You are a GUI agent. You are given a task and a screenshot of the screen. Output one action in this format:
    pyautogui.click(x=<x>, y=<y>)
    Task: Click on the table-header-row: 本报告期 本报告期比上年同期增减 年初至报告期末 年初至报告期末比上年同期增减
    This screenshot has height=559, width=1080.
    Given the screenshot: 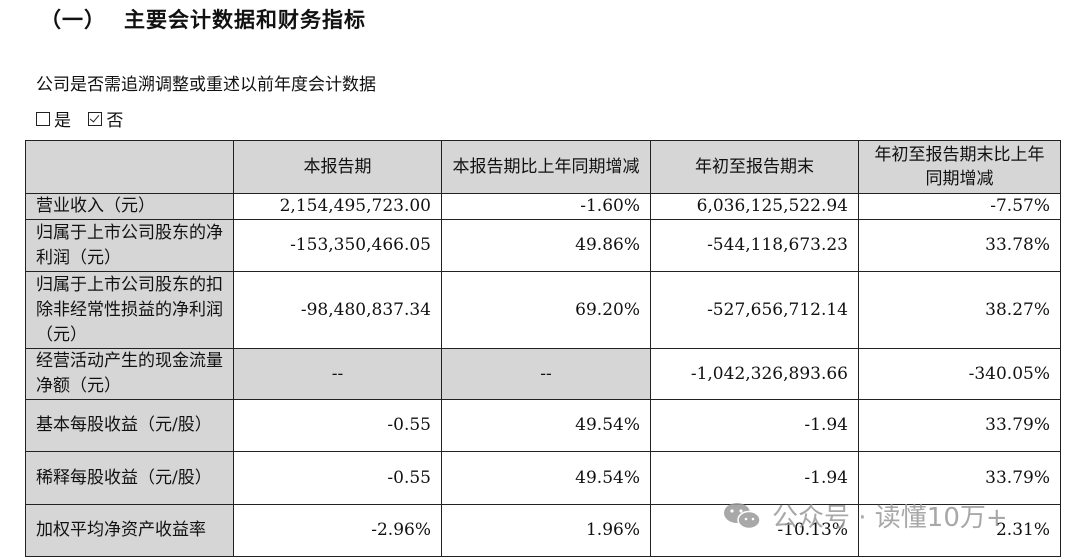 What is the action you would take?
    pyautogui.click(x=543, y=167)
    